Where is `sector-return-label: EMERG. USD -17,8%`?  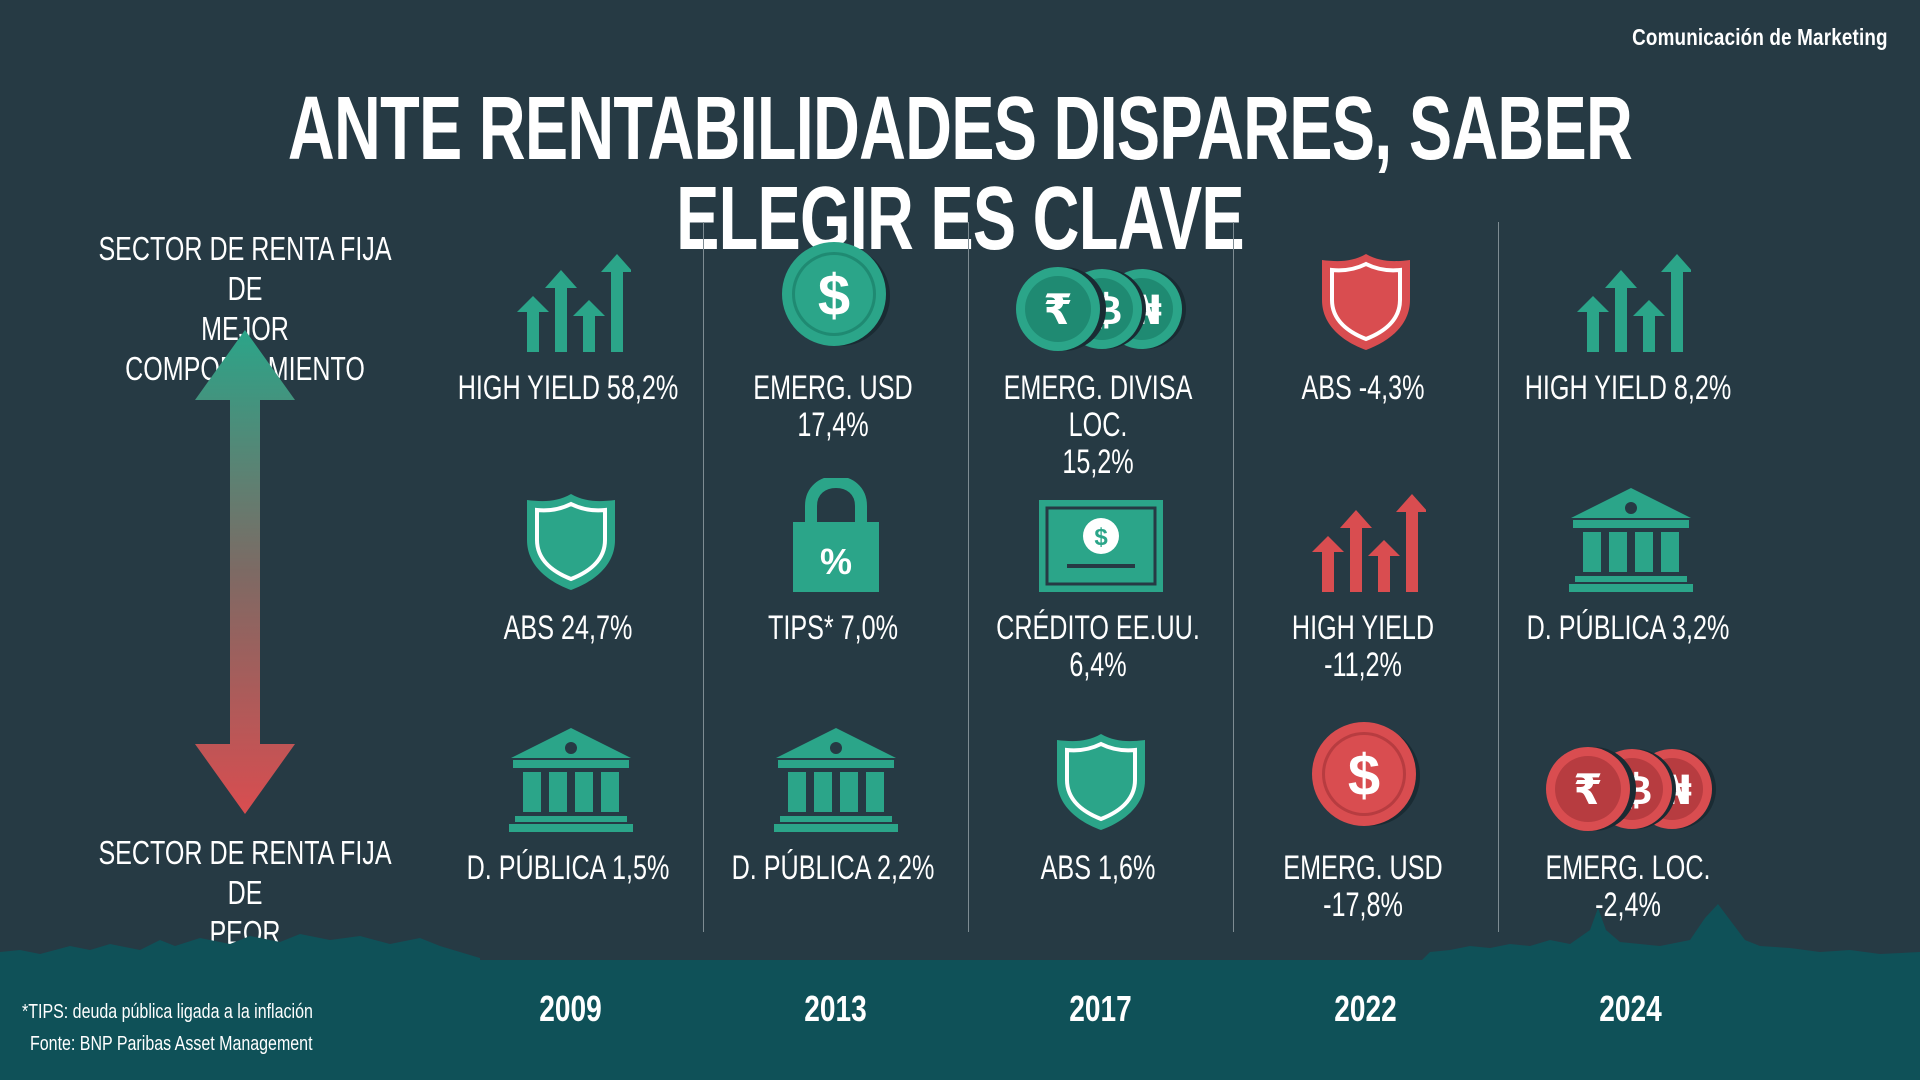 sector-return-label: EMERG. USD -17,8% is located at coordinates (1363, 886).